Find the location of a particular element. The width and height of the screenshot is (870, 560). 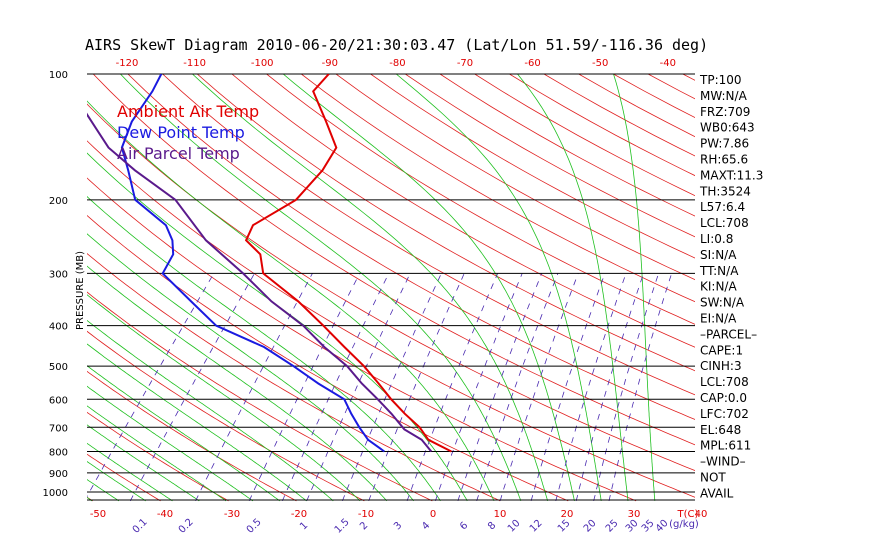

legend-ambient-air-temp: Ambient Air Temp is located at coordinates (188, 111).